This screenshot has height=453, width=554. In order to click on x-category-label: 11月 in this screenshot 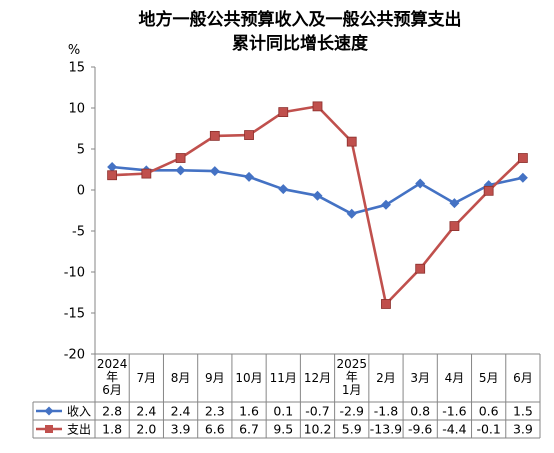, I will do `click(283, 378)`.